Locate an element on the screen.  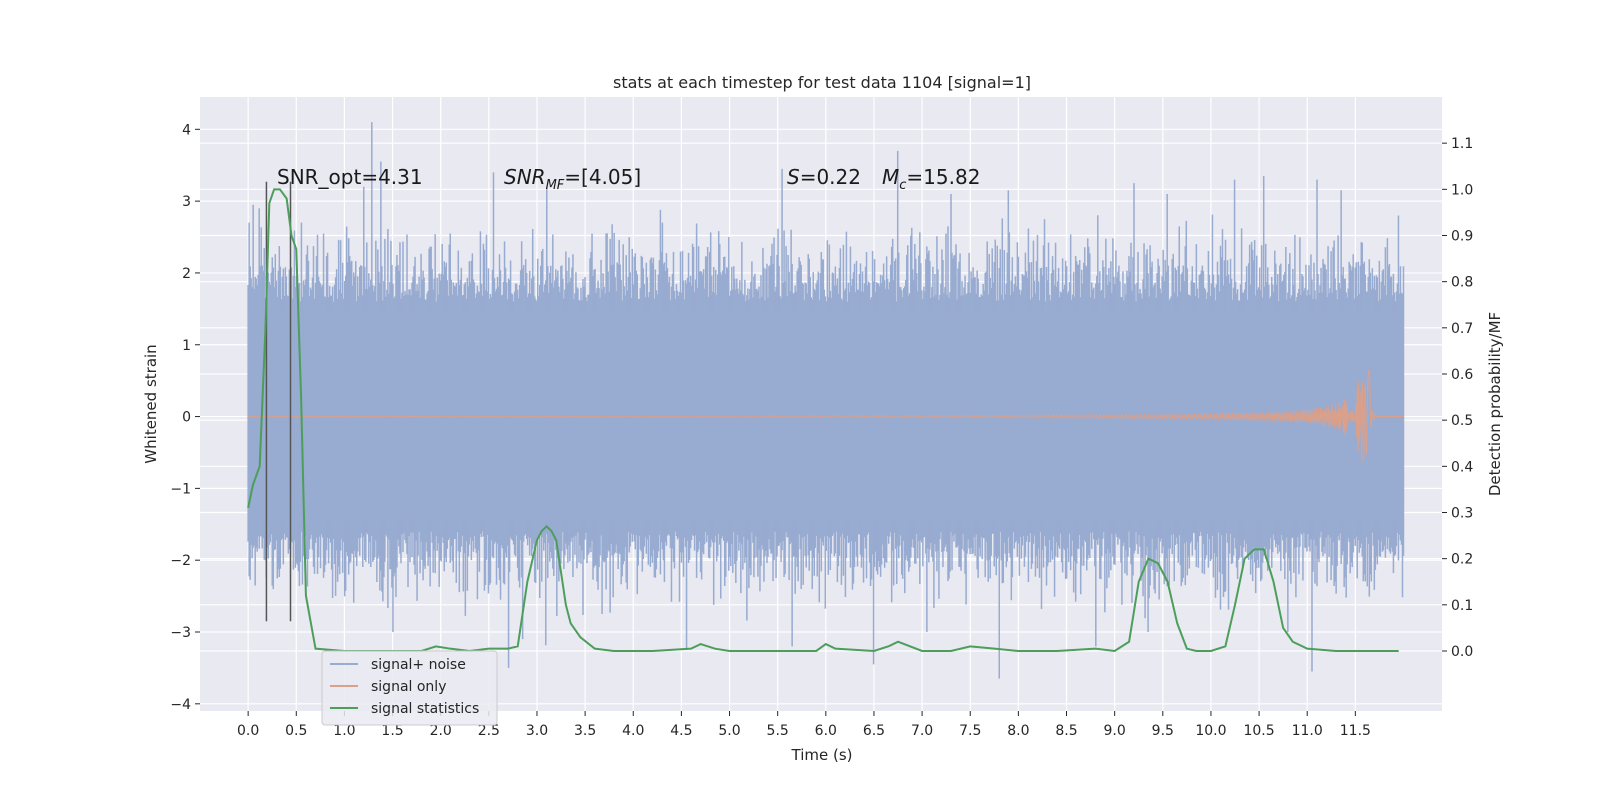
annotation-snr-opt: SNR_opt=4.31 is located at coordinates (350, 177).